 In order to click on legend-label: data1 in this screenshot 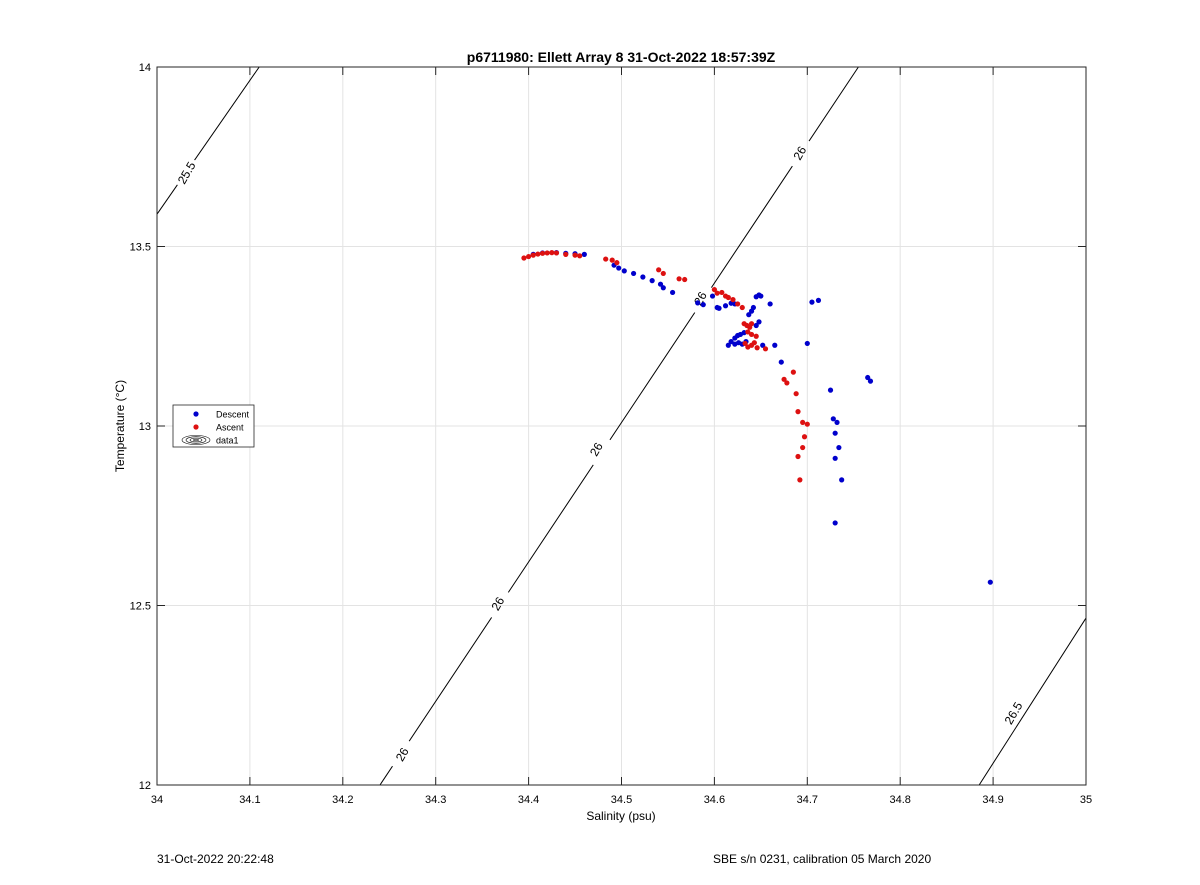, I will do `click(227, 441)`.